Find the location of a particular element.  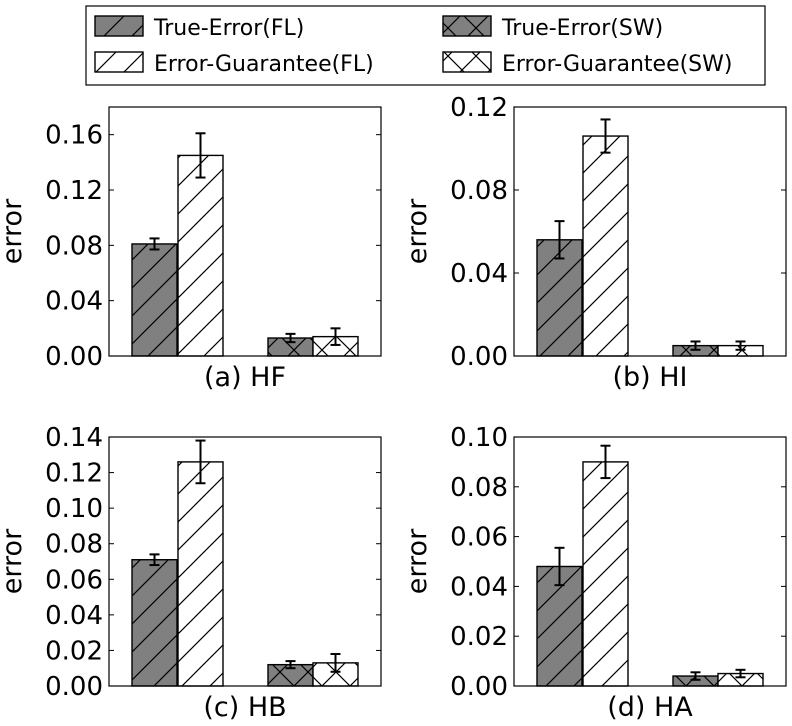

legend-item-true-error-sw: True-Error(SW) is located at coordinates (552, 28).